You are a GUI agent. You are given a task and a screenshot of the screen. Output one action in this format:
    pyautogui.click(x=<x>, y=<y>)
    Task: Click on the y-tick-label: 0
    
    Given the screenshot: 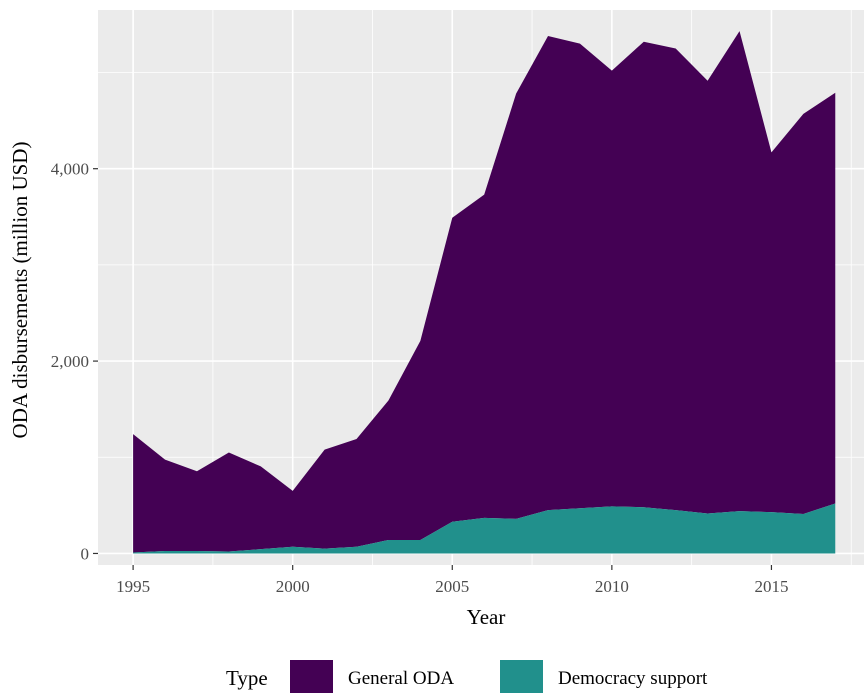 What is the action you would take?
    pyautogui.click(x=85, y=553)
    